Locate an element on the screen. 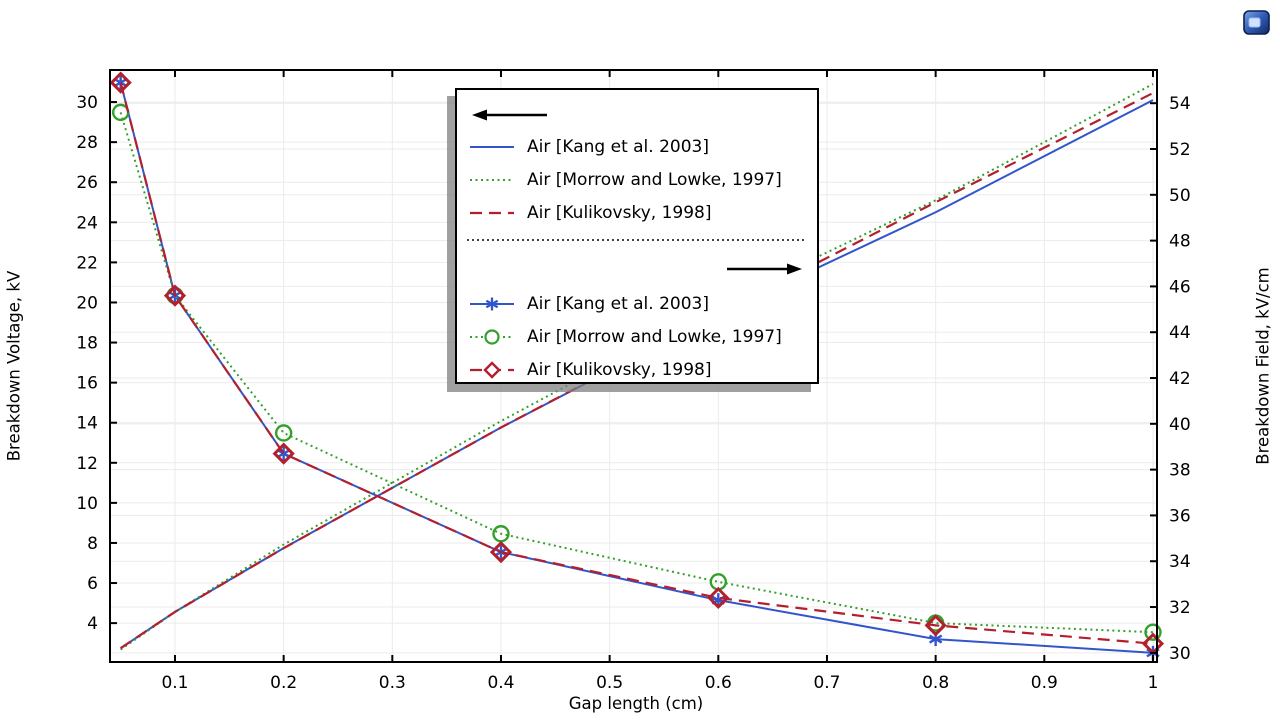 The width and height of the screenshot is (1280, 720). y-axis-label-left: Breakdown Voltage, kV is located at coordinates (14, 366).